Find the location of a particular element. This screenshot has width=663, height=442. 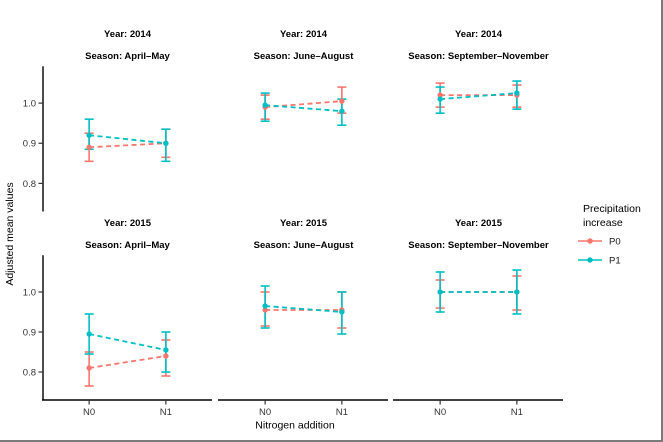

legend-title-line1: Precipitation is located at coordinates (612, 209).